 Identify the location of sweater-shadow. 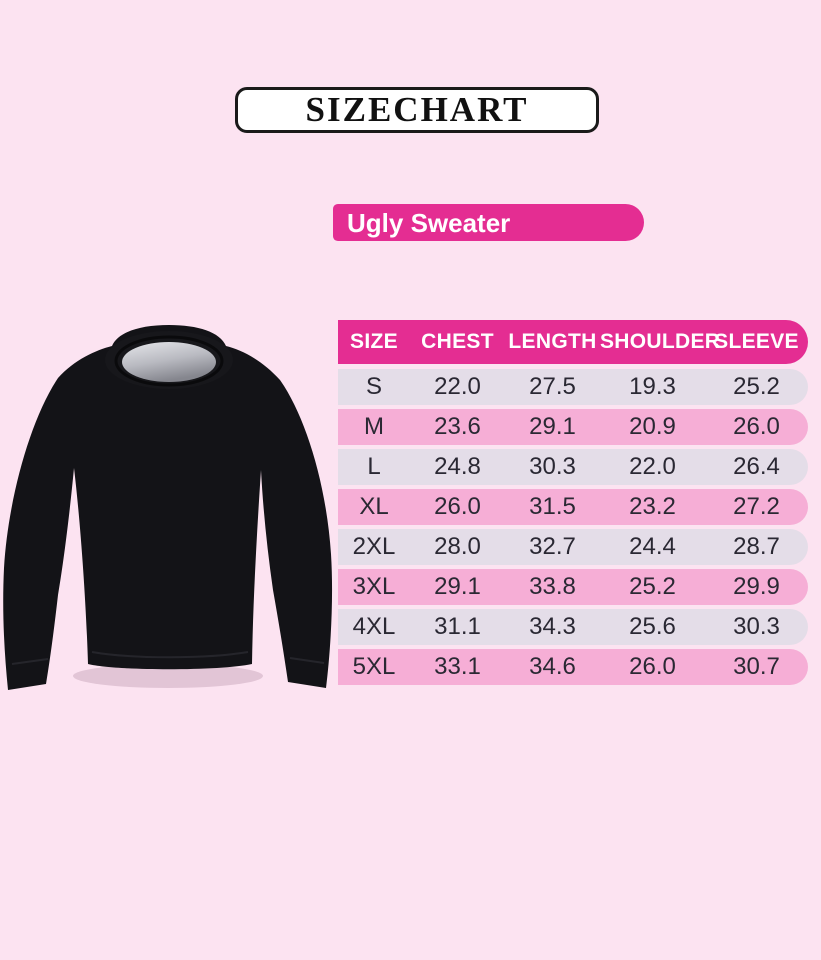
(168, 676).